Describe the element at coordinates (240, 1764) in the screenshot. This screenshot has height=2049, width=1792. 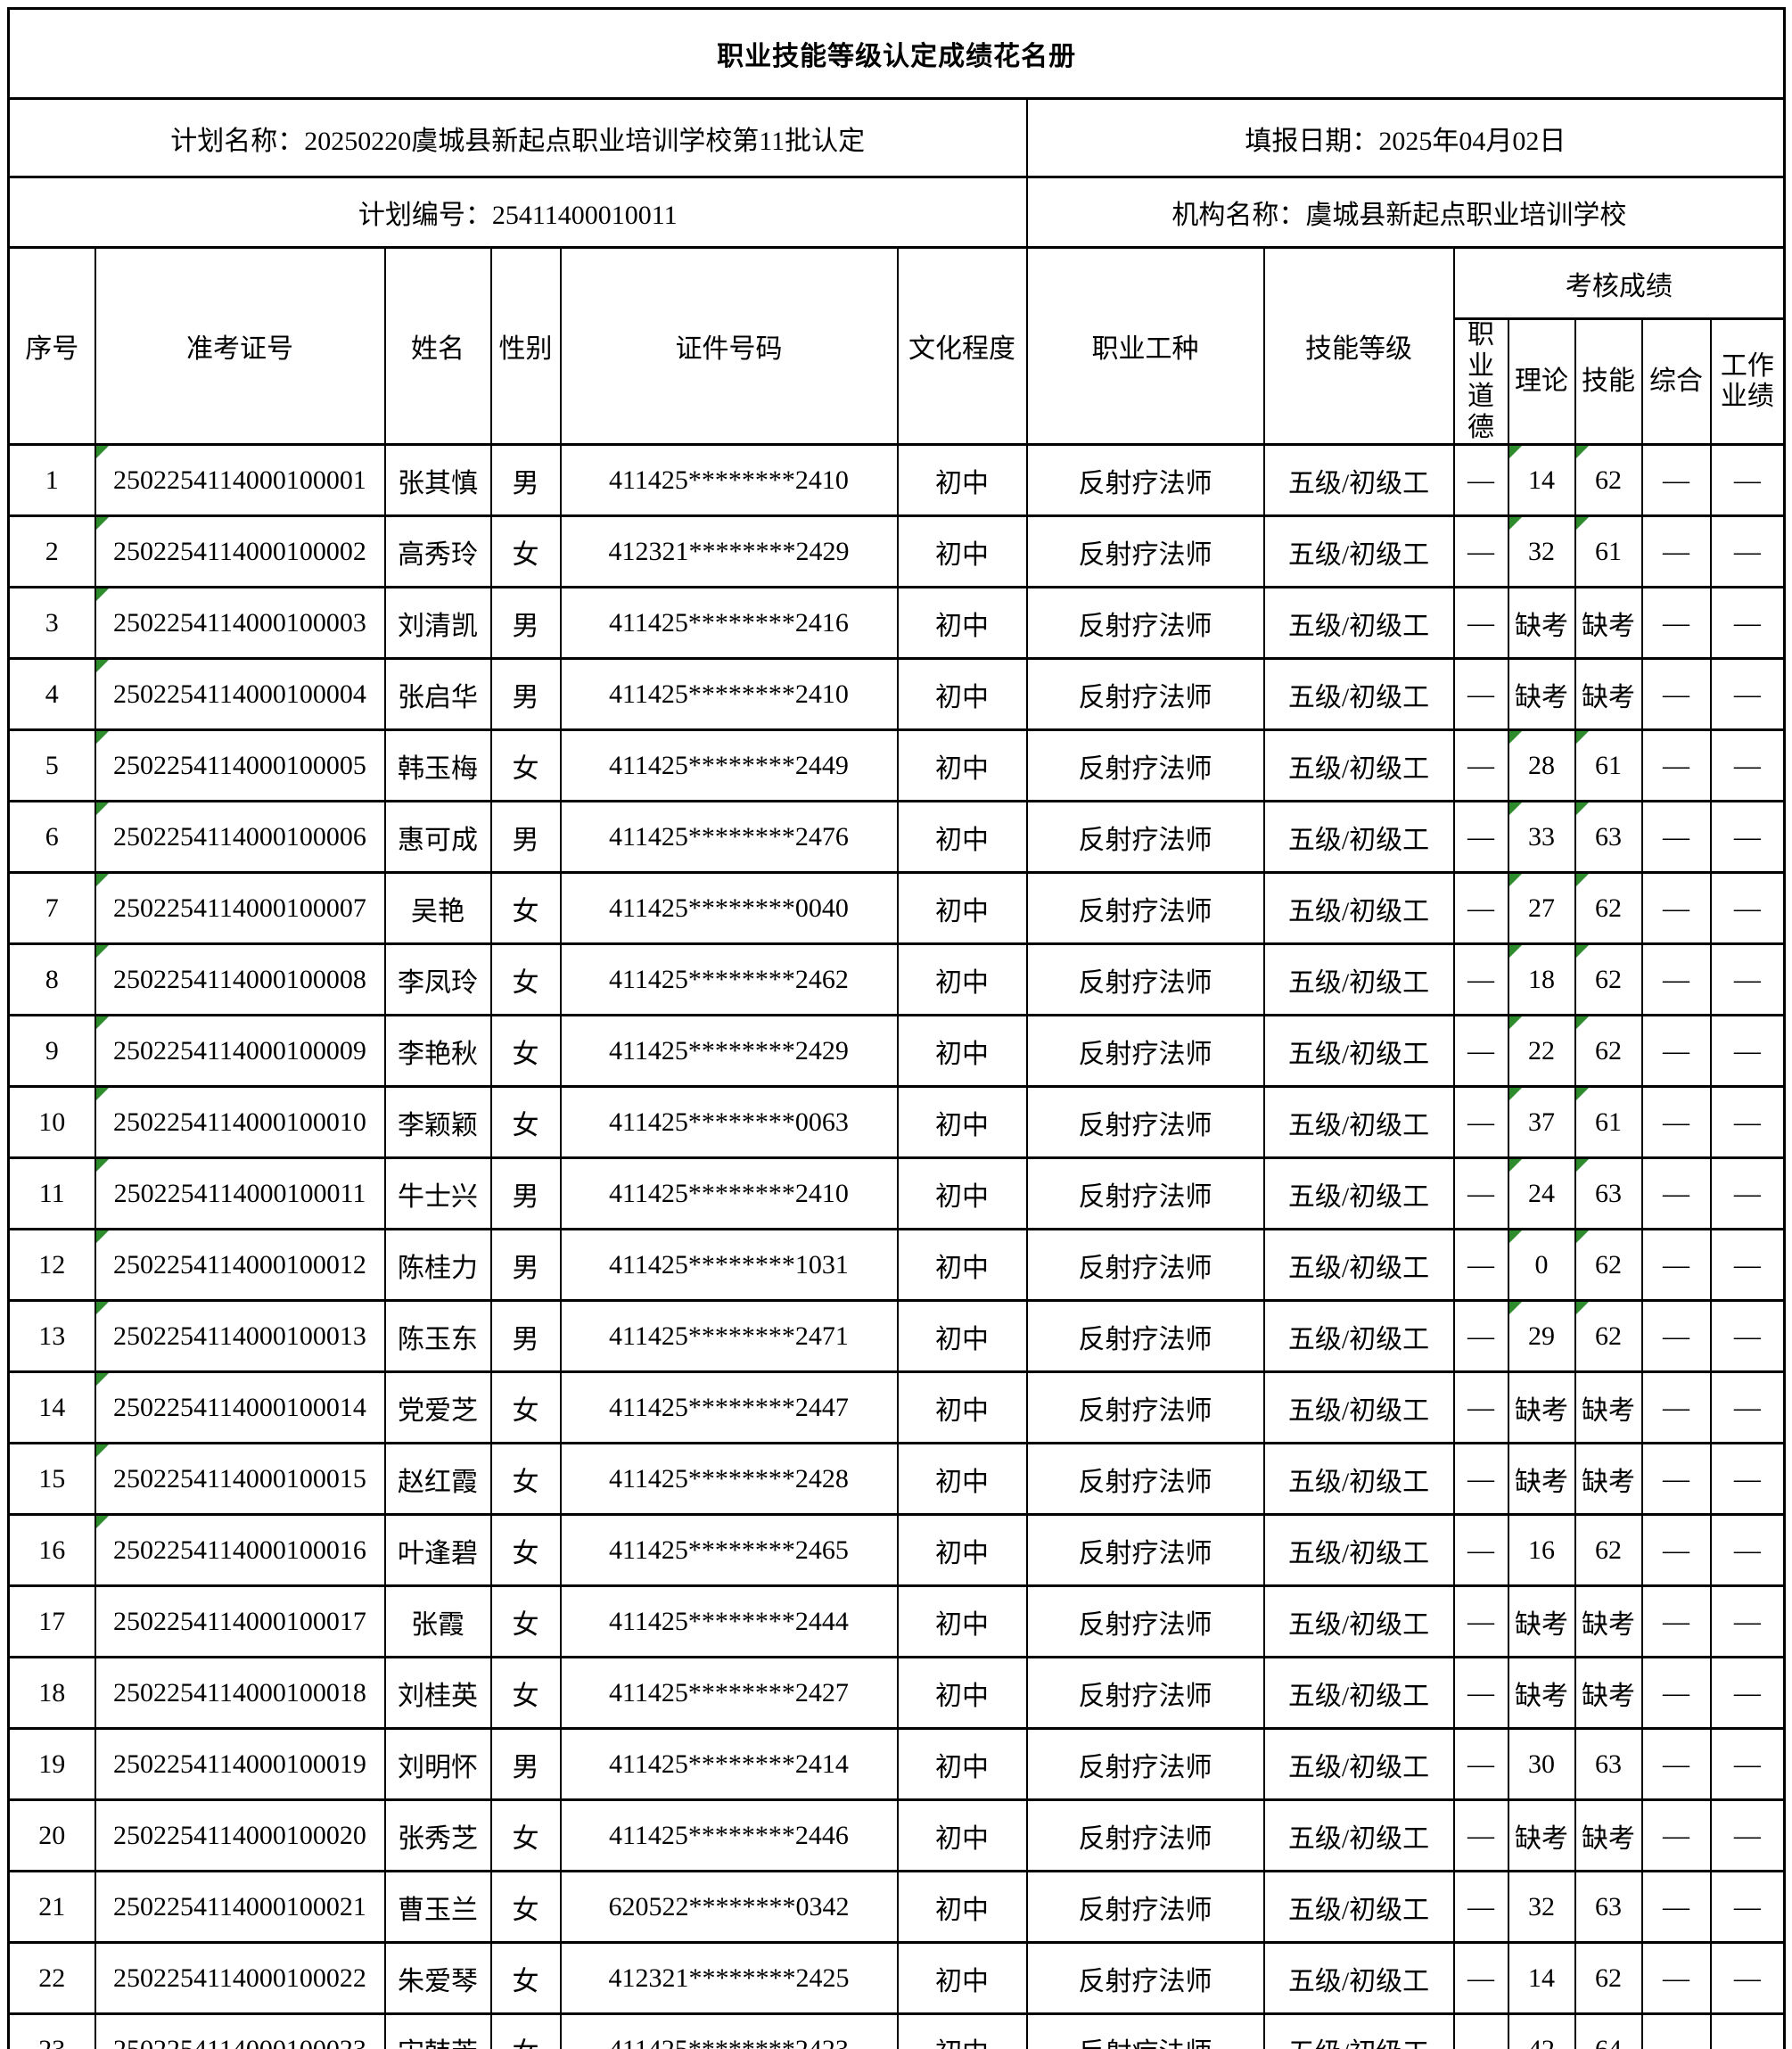
I see `cell-ticket: 2502254114000100019` at that location.